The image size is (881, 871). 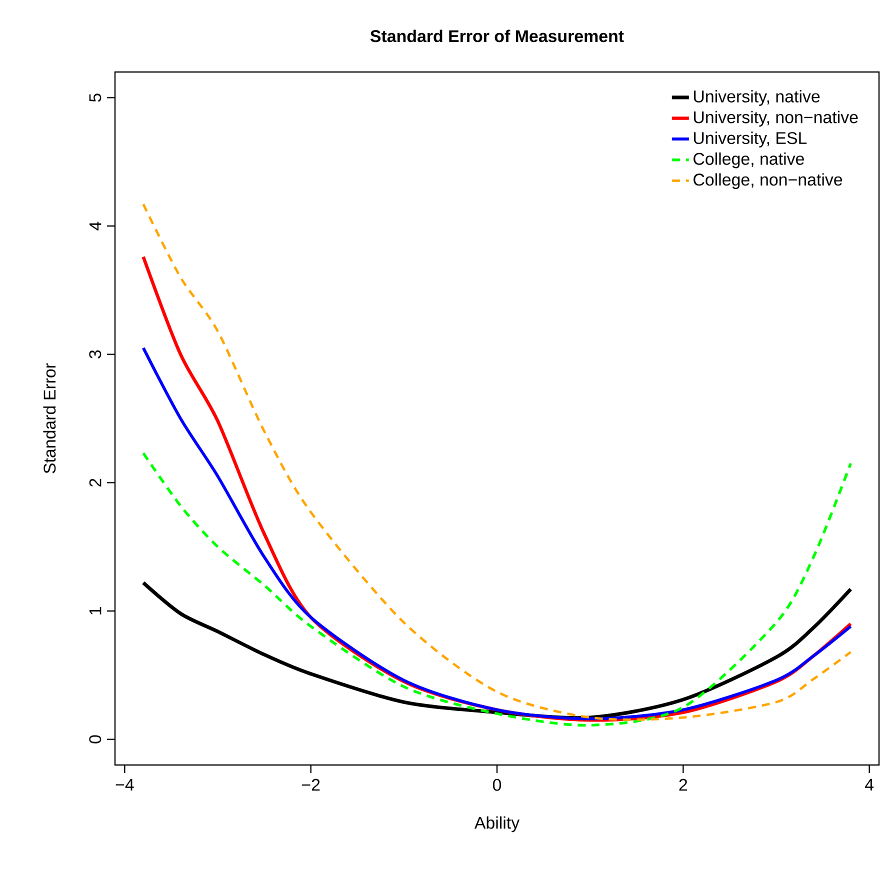 I want to click on x-tick-label: −4, so click(x=125, y=784).